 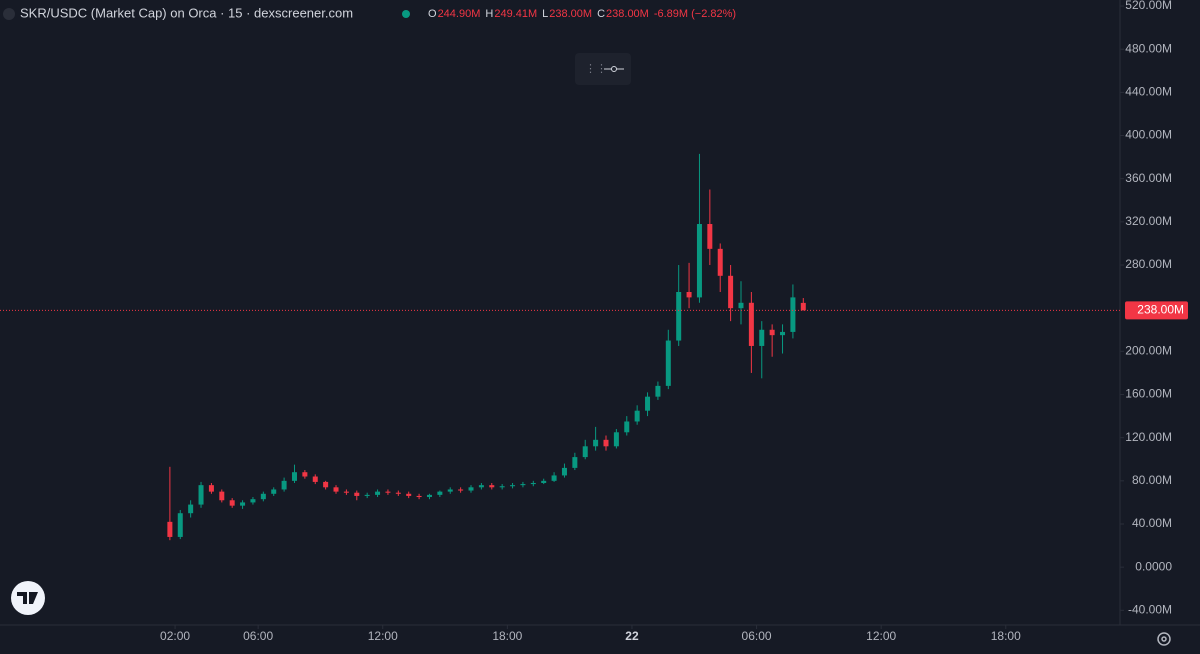 What do you see at coordinates (489, 14) in the screenshot?
I see `legend-key: H` at bounding box center [489, 14].